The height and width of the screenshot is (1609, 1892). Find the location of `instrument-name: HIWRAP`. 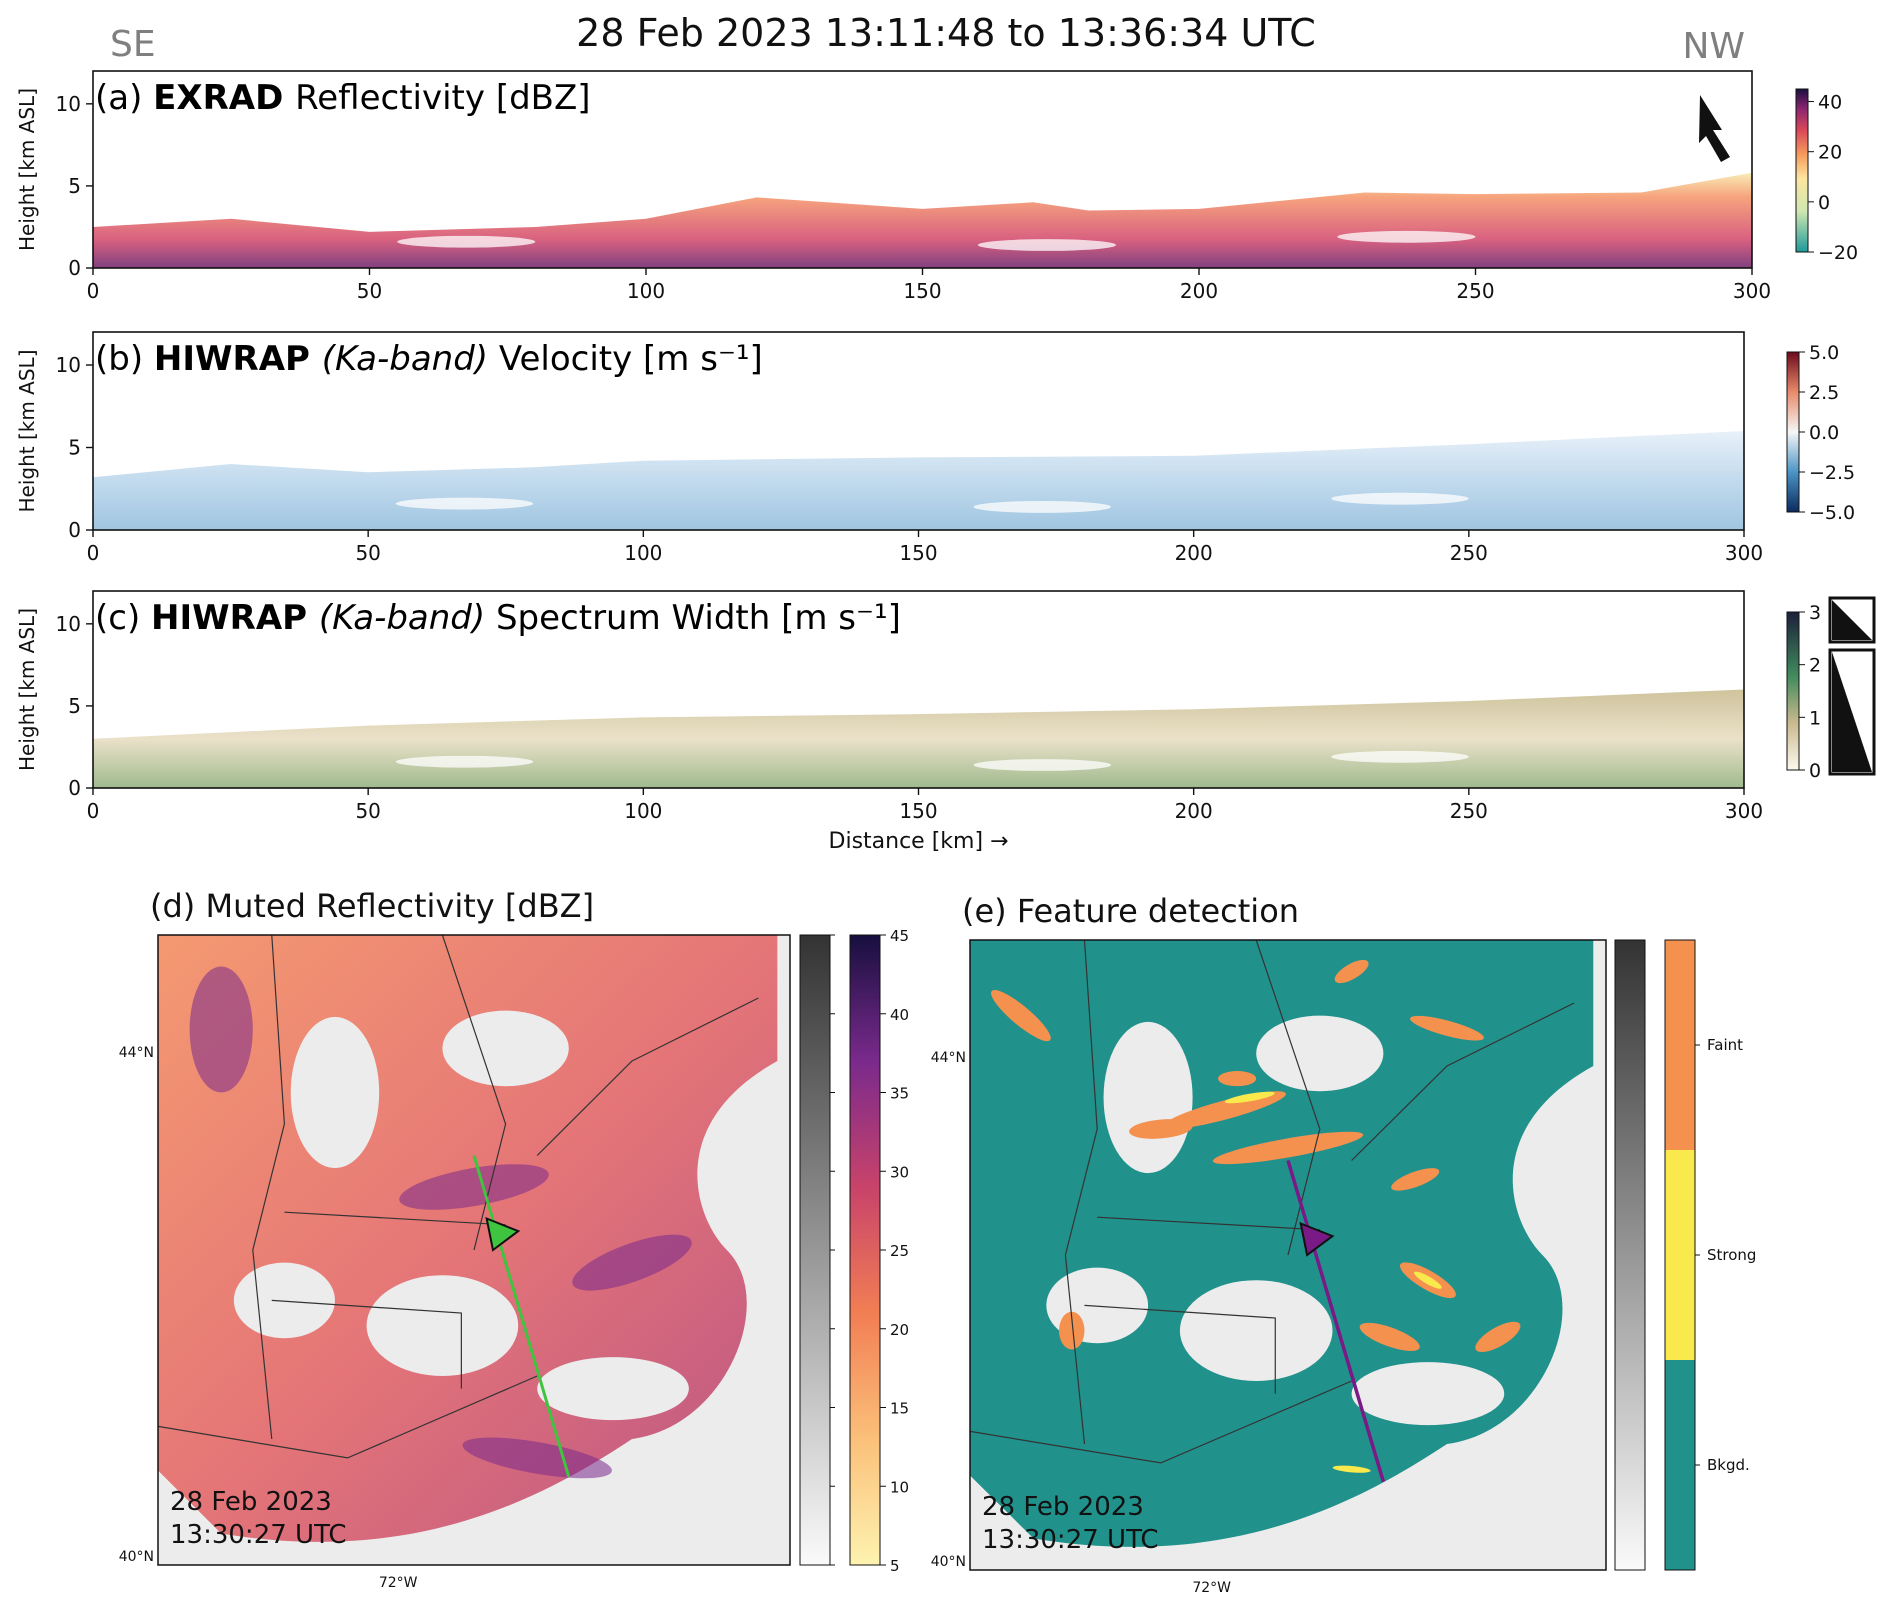

instrument-name: HIWRAP is located at coordinates (238, 359).